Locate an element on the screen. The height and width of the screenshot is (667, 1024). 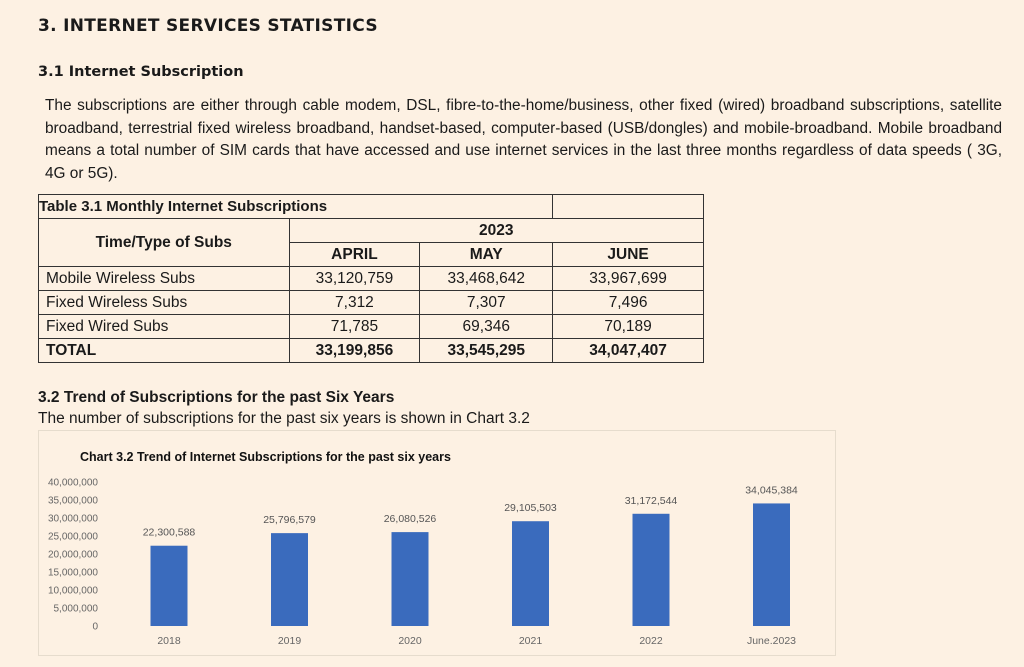
bar-value-label: 31,172,544 is located at coordinates (651, 501).